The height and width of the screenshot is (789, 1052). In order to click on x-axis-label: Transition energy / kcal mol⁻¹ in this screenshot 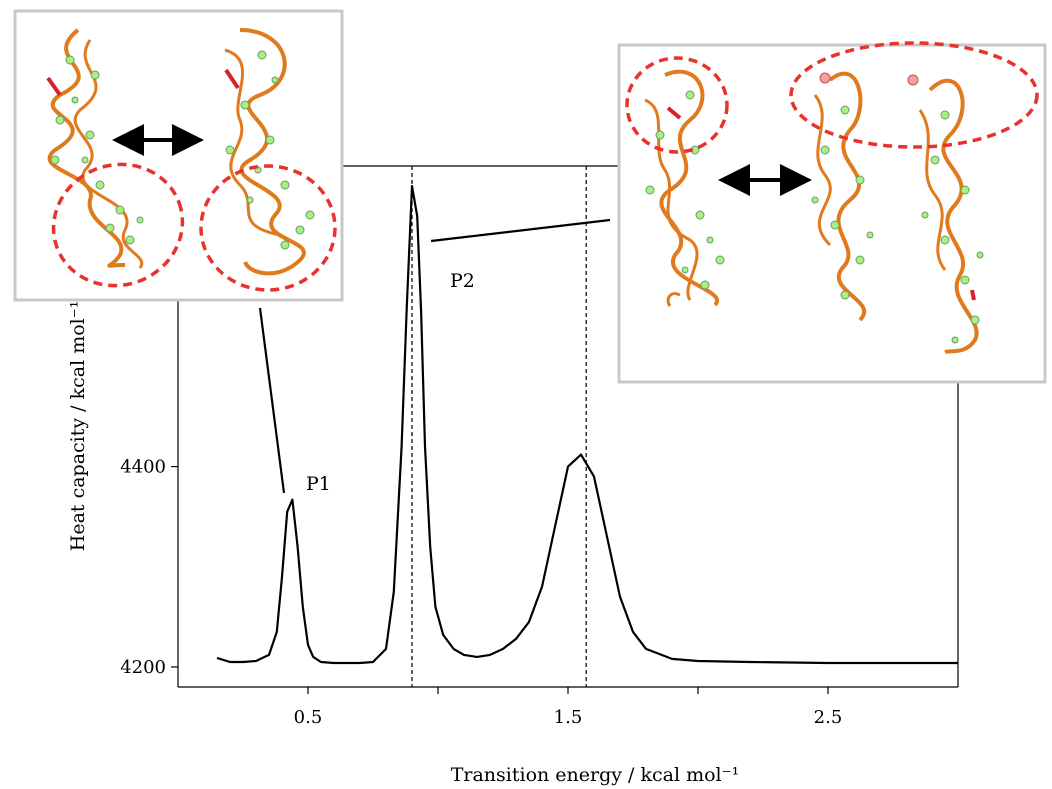, I will do `click(595, 775)`.